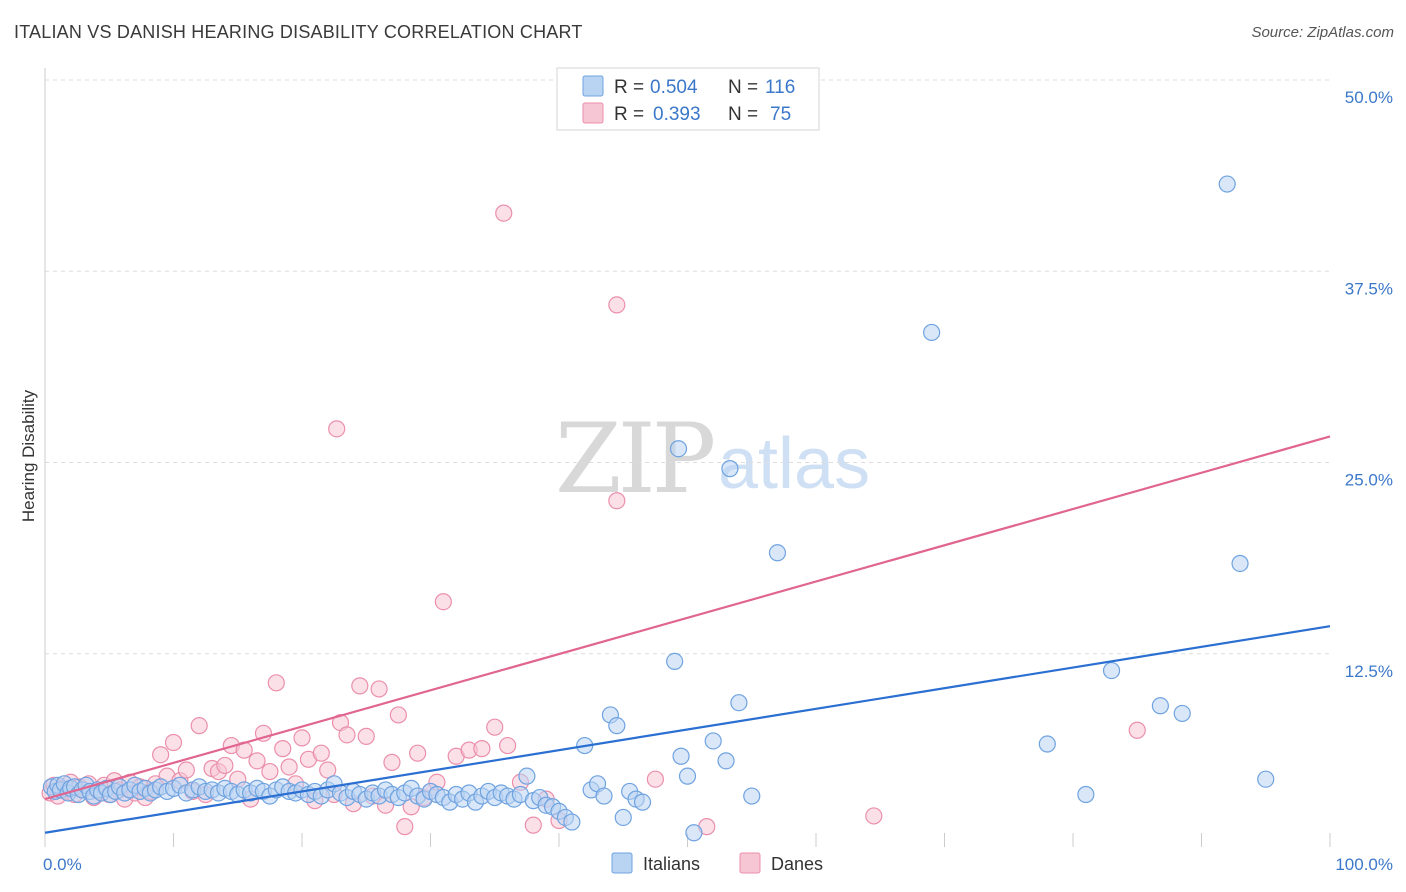  I want to click on y-tick-label: 12.5%, so click(1369, 671).